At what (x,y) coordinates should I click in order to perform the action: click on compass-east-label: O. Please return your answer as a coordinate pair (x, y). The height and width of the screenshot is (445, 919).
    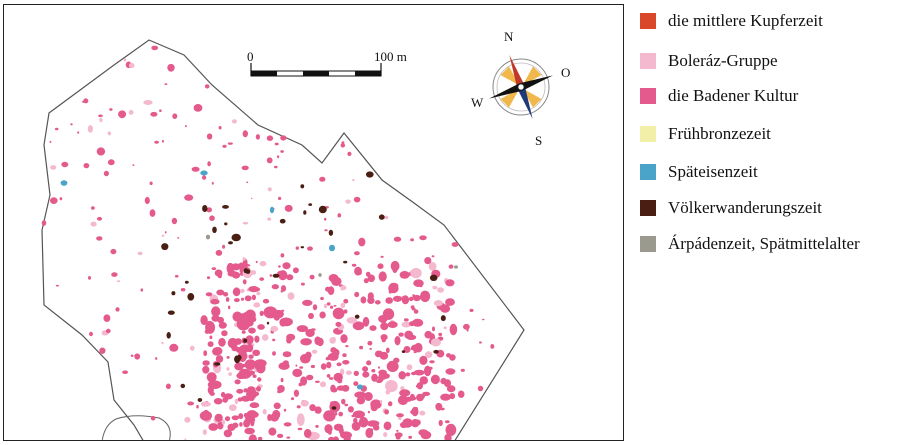
    Looking at the image, I should click on (565, 72).